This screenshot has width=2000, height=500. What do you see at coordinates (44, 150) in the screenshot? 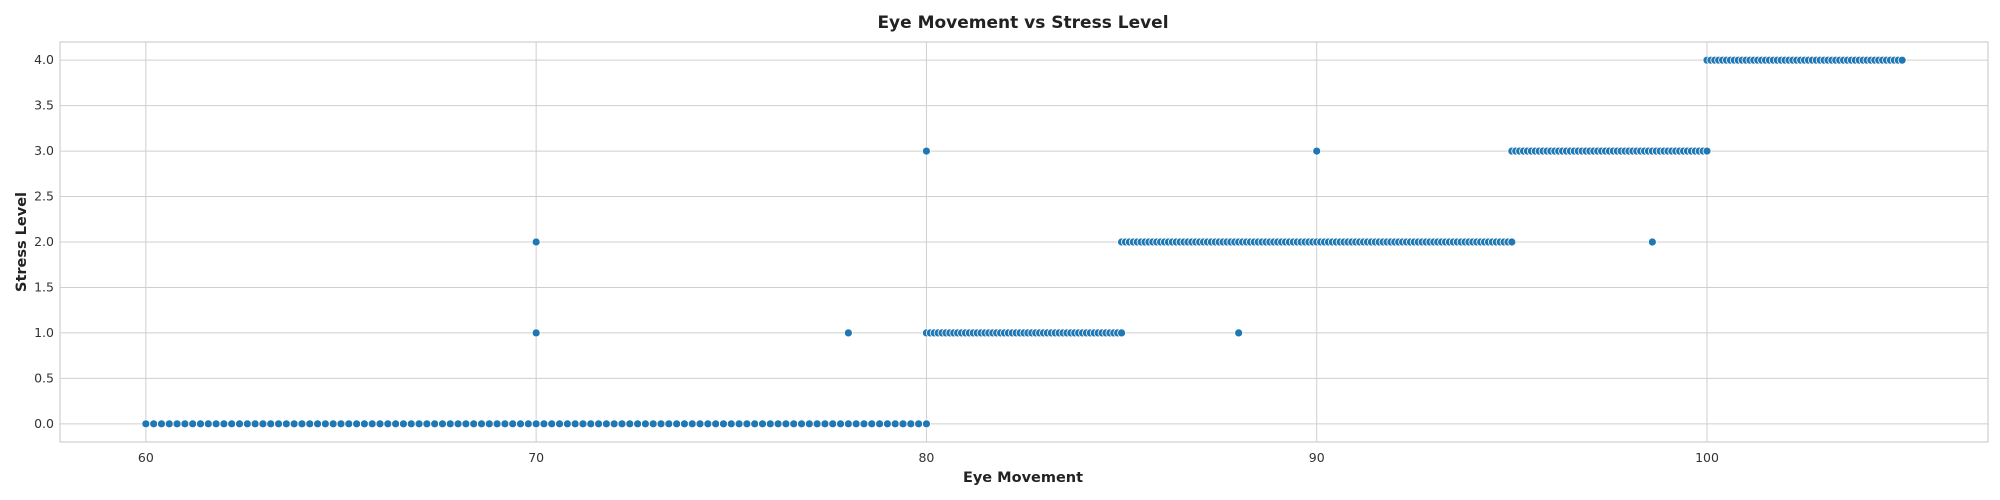
I see `y-tick-label: 3.0` at bounding box center [44, 150].